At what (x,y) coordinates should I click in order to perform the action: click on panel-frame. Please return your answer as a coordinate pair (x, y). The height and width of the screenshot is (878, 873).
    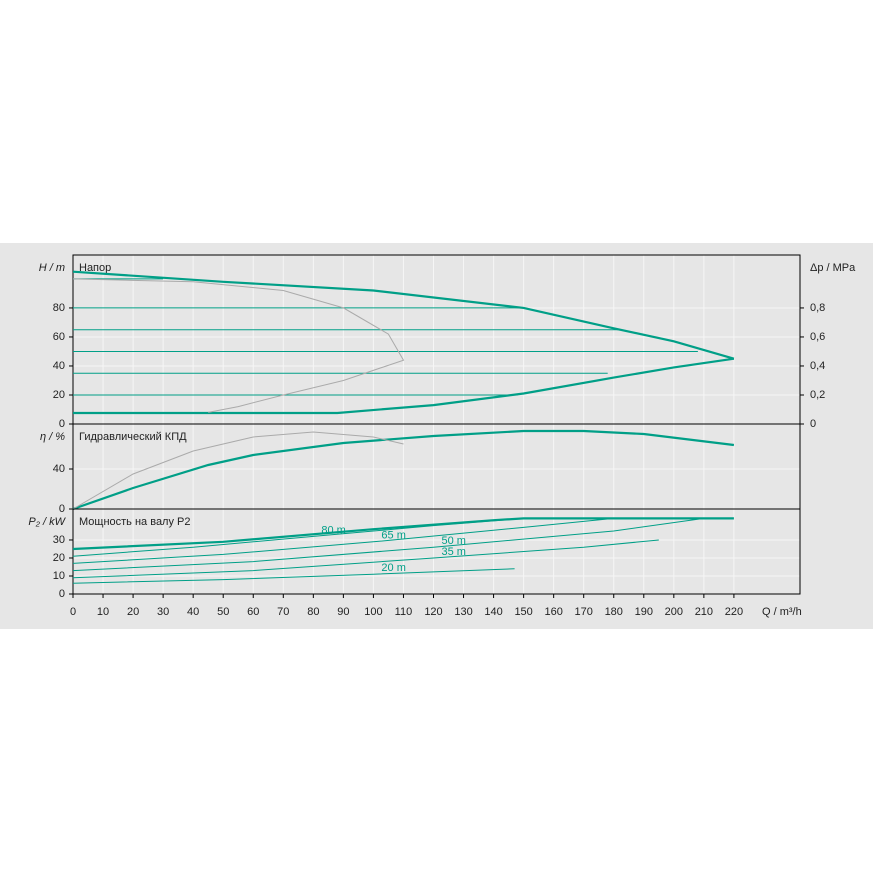
    Looking at the image, I should click on (436, 551).